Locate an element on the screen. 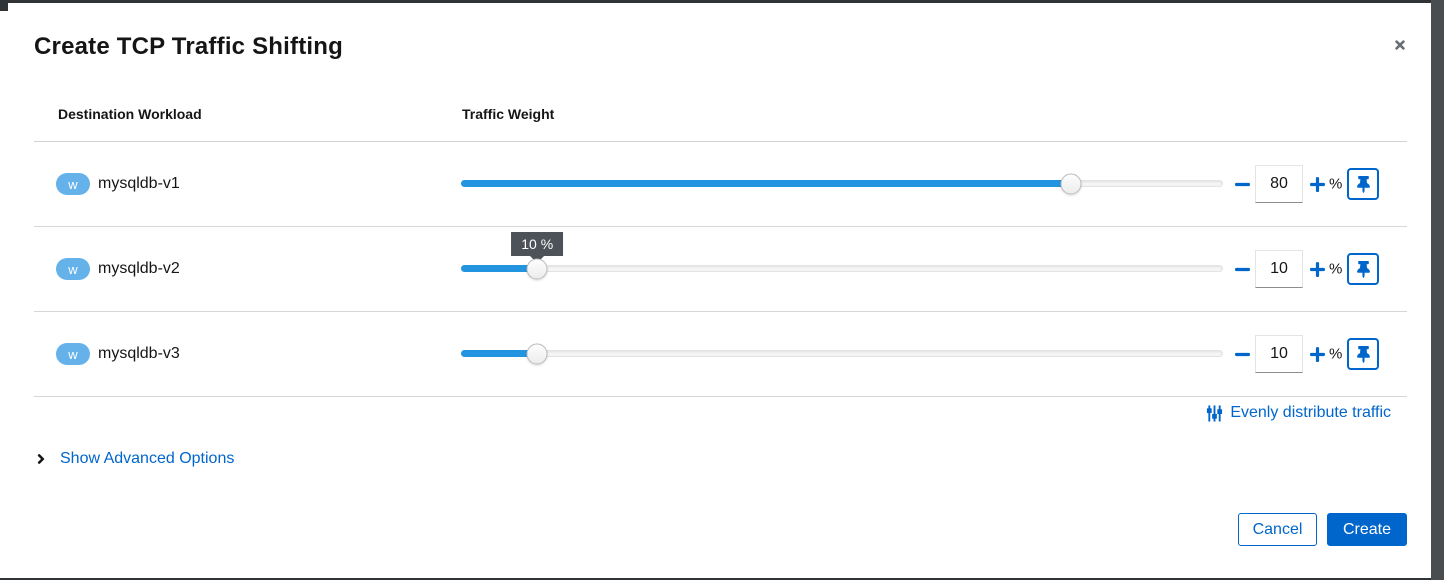 The image size is (1444, 580). evenly-distribute-traffic-label: Evenly distribute traffic is located at coordinates (1310, 412).